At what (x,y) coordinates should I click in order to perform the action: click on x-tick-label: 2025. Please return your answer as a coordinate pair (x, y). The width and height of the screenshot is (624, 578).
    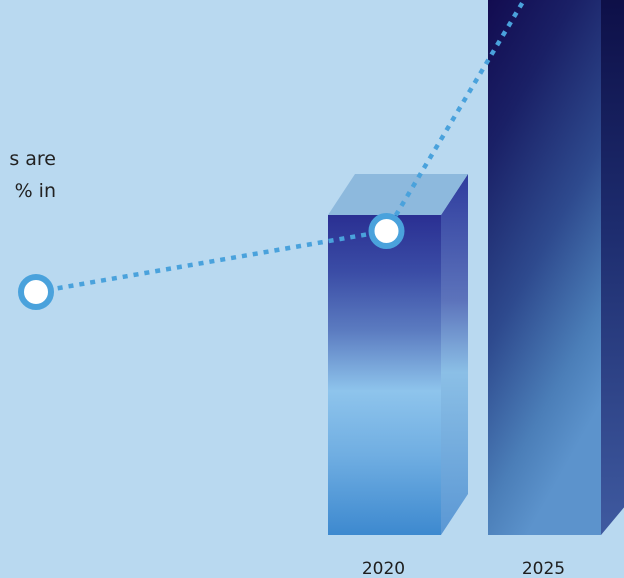
    Looking at the image, I should click on (543, 568).